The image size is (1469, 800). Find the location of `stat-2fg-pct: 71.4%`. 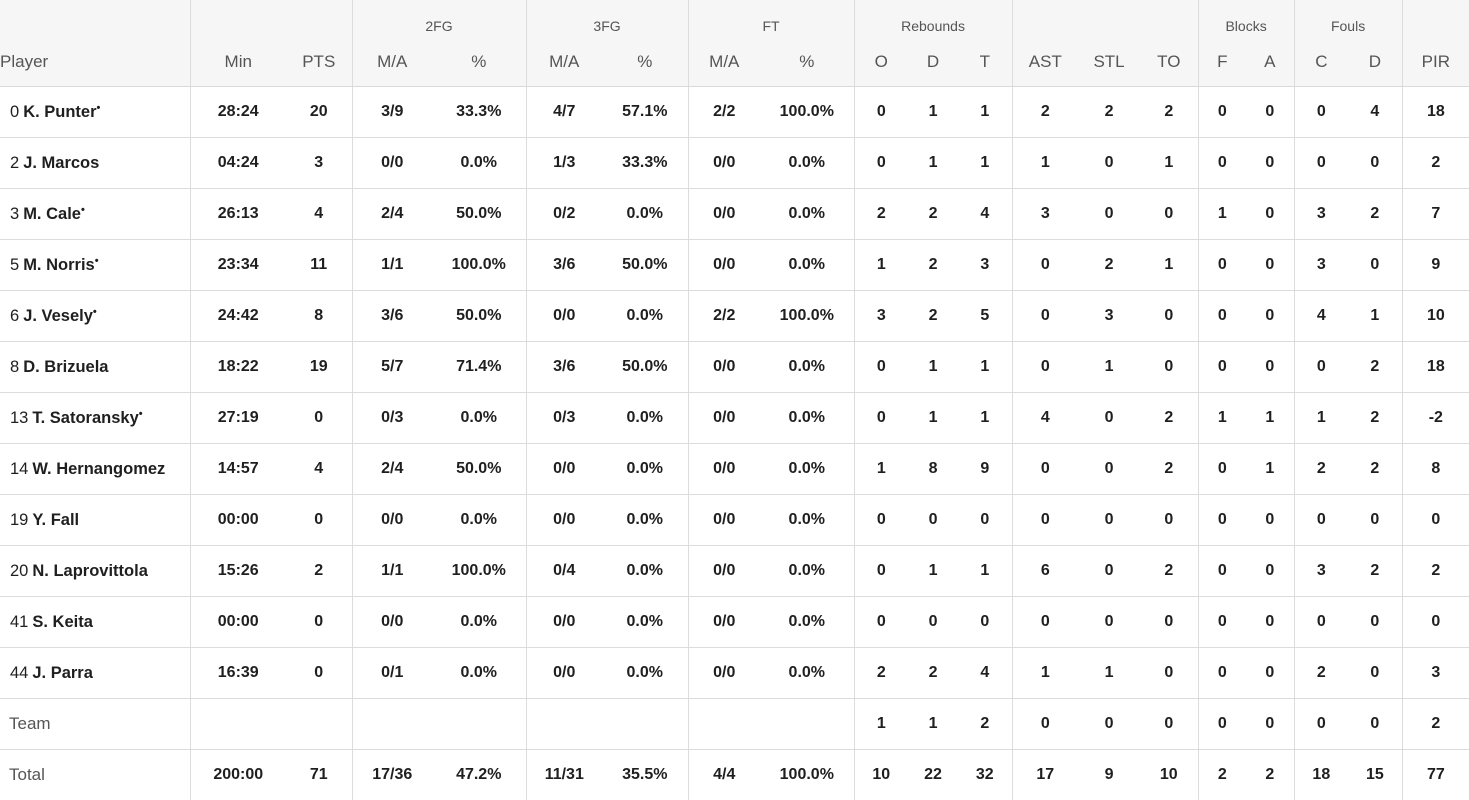

stat-2fg-pct: 71.4% is located at coordinates (479, 367).